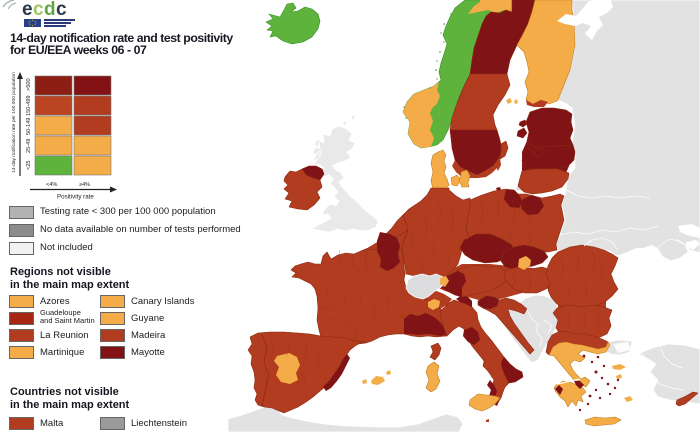  What do you see at coordinates (51, 185) in the screenshot?
I see `svg-text: <4%` at bounding box center [51, 185].